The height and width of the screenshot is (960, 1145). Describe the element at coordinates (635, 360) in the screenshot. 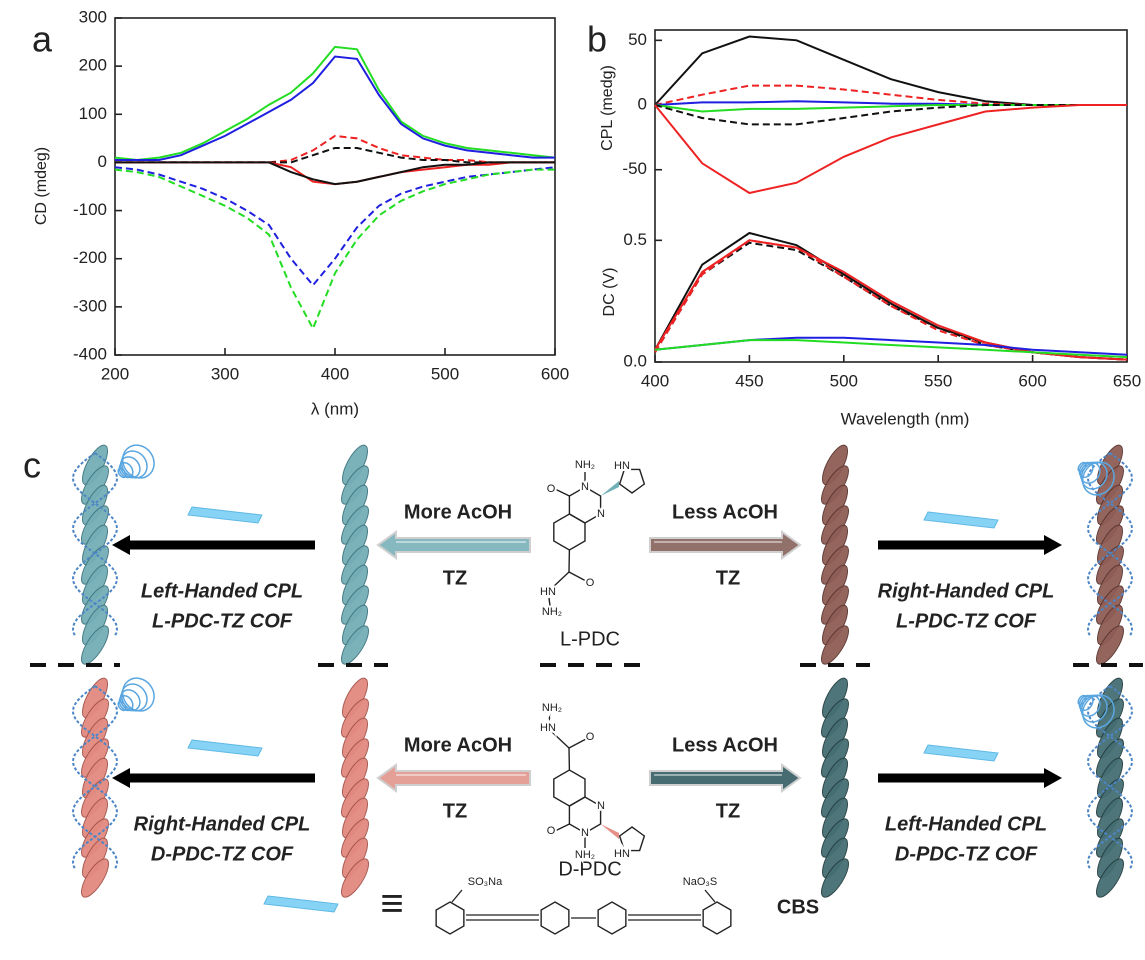

I see `y-tick-label: 0.0` at that location.